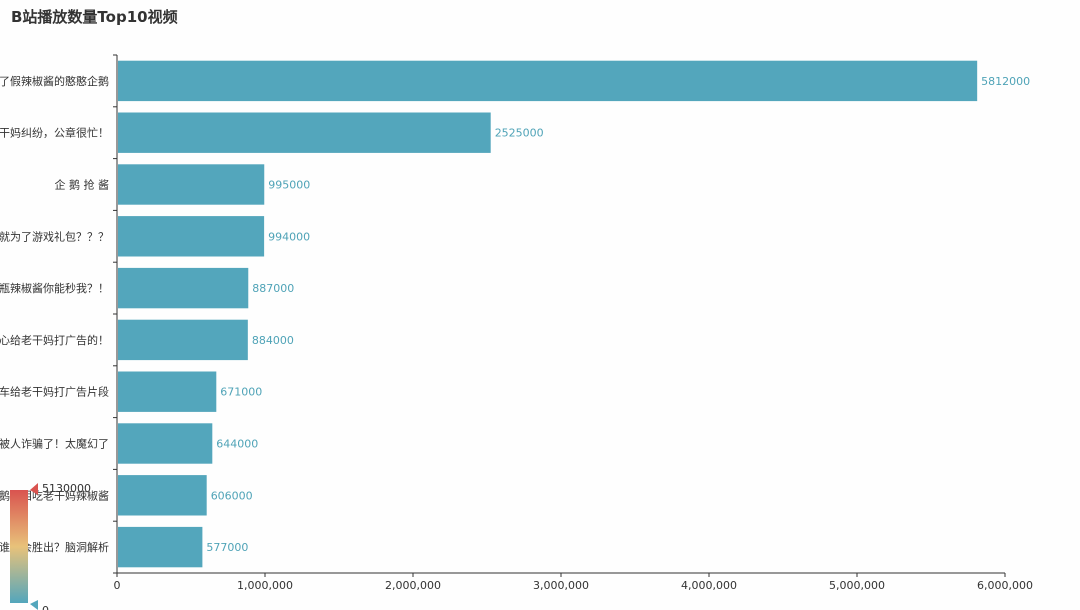  What do you see at coordinates (273, 340) in the screenshot?
I see `value-label: 884000` at bounding box center [273, 340].